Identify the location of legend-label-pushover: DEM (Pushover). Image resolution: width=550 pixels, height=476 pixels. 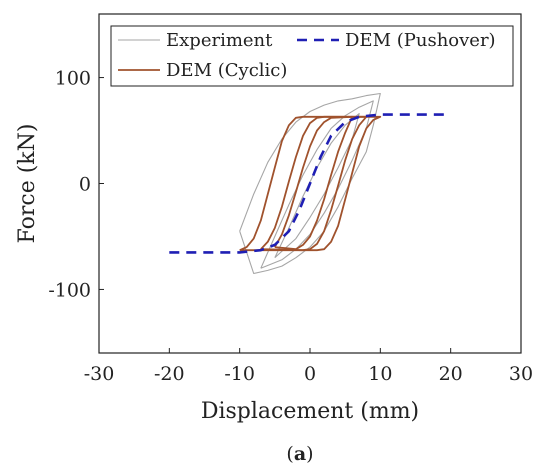
(420, 40).